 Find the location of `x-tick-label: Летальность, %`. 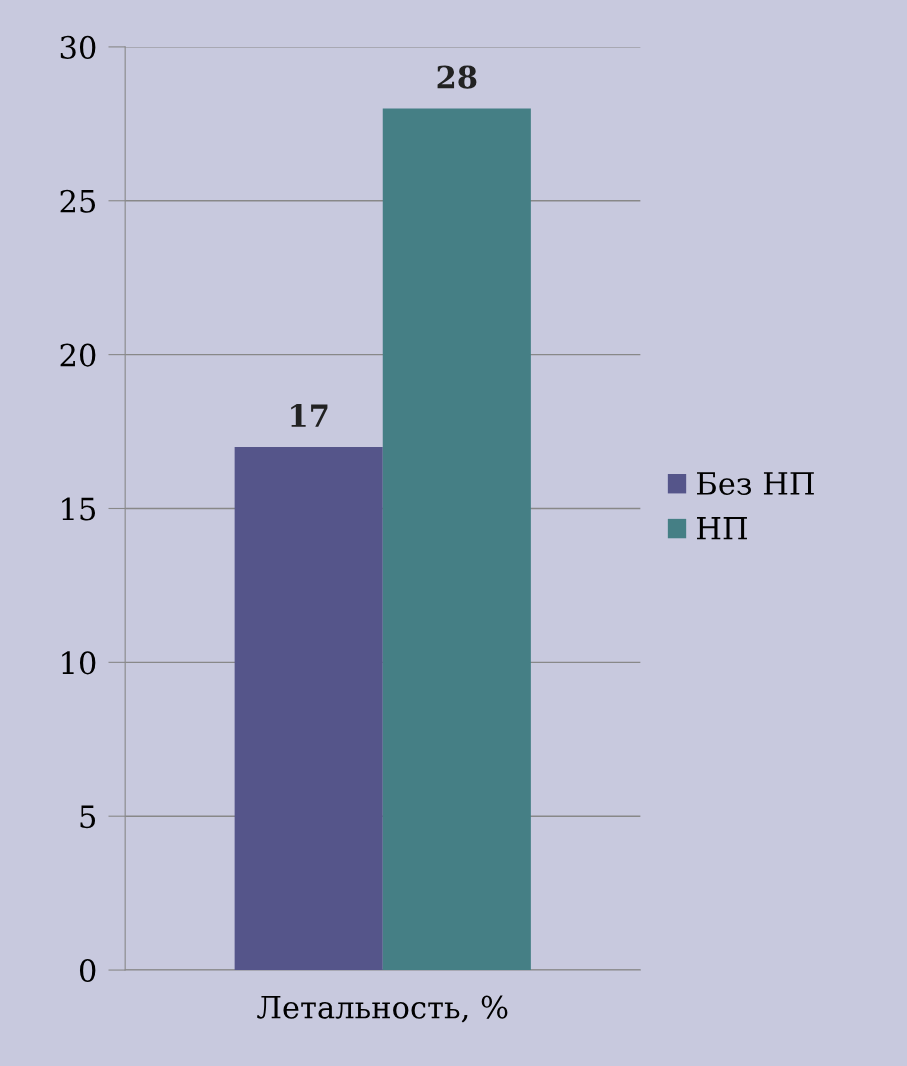

x-tick-label: Летальность, % is located at coordinates (382, 1009).